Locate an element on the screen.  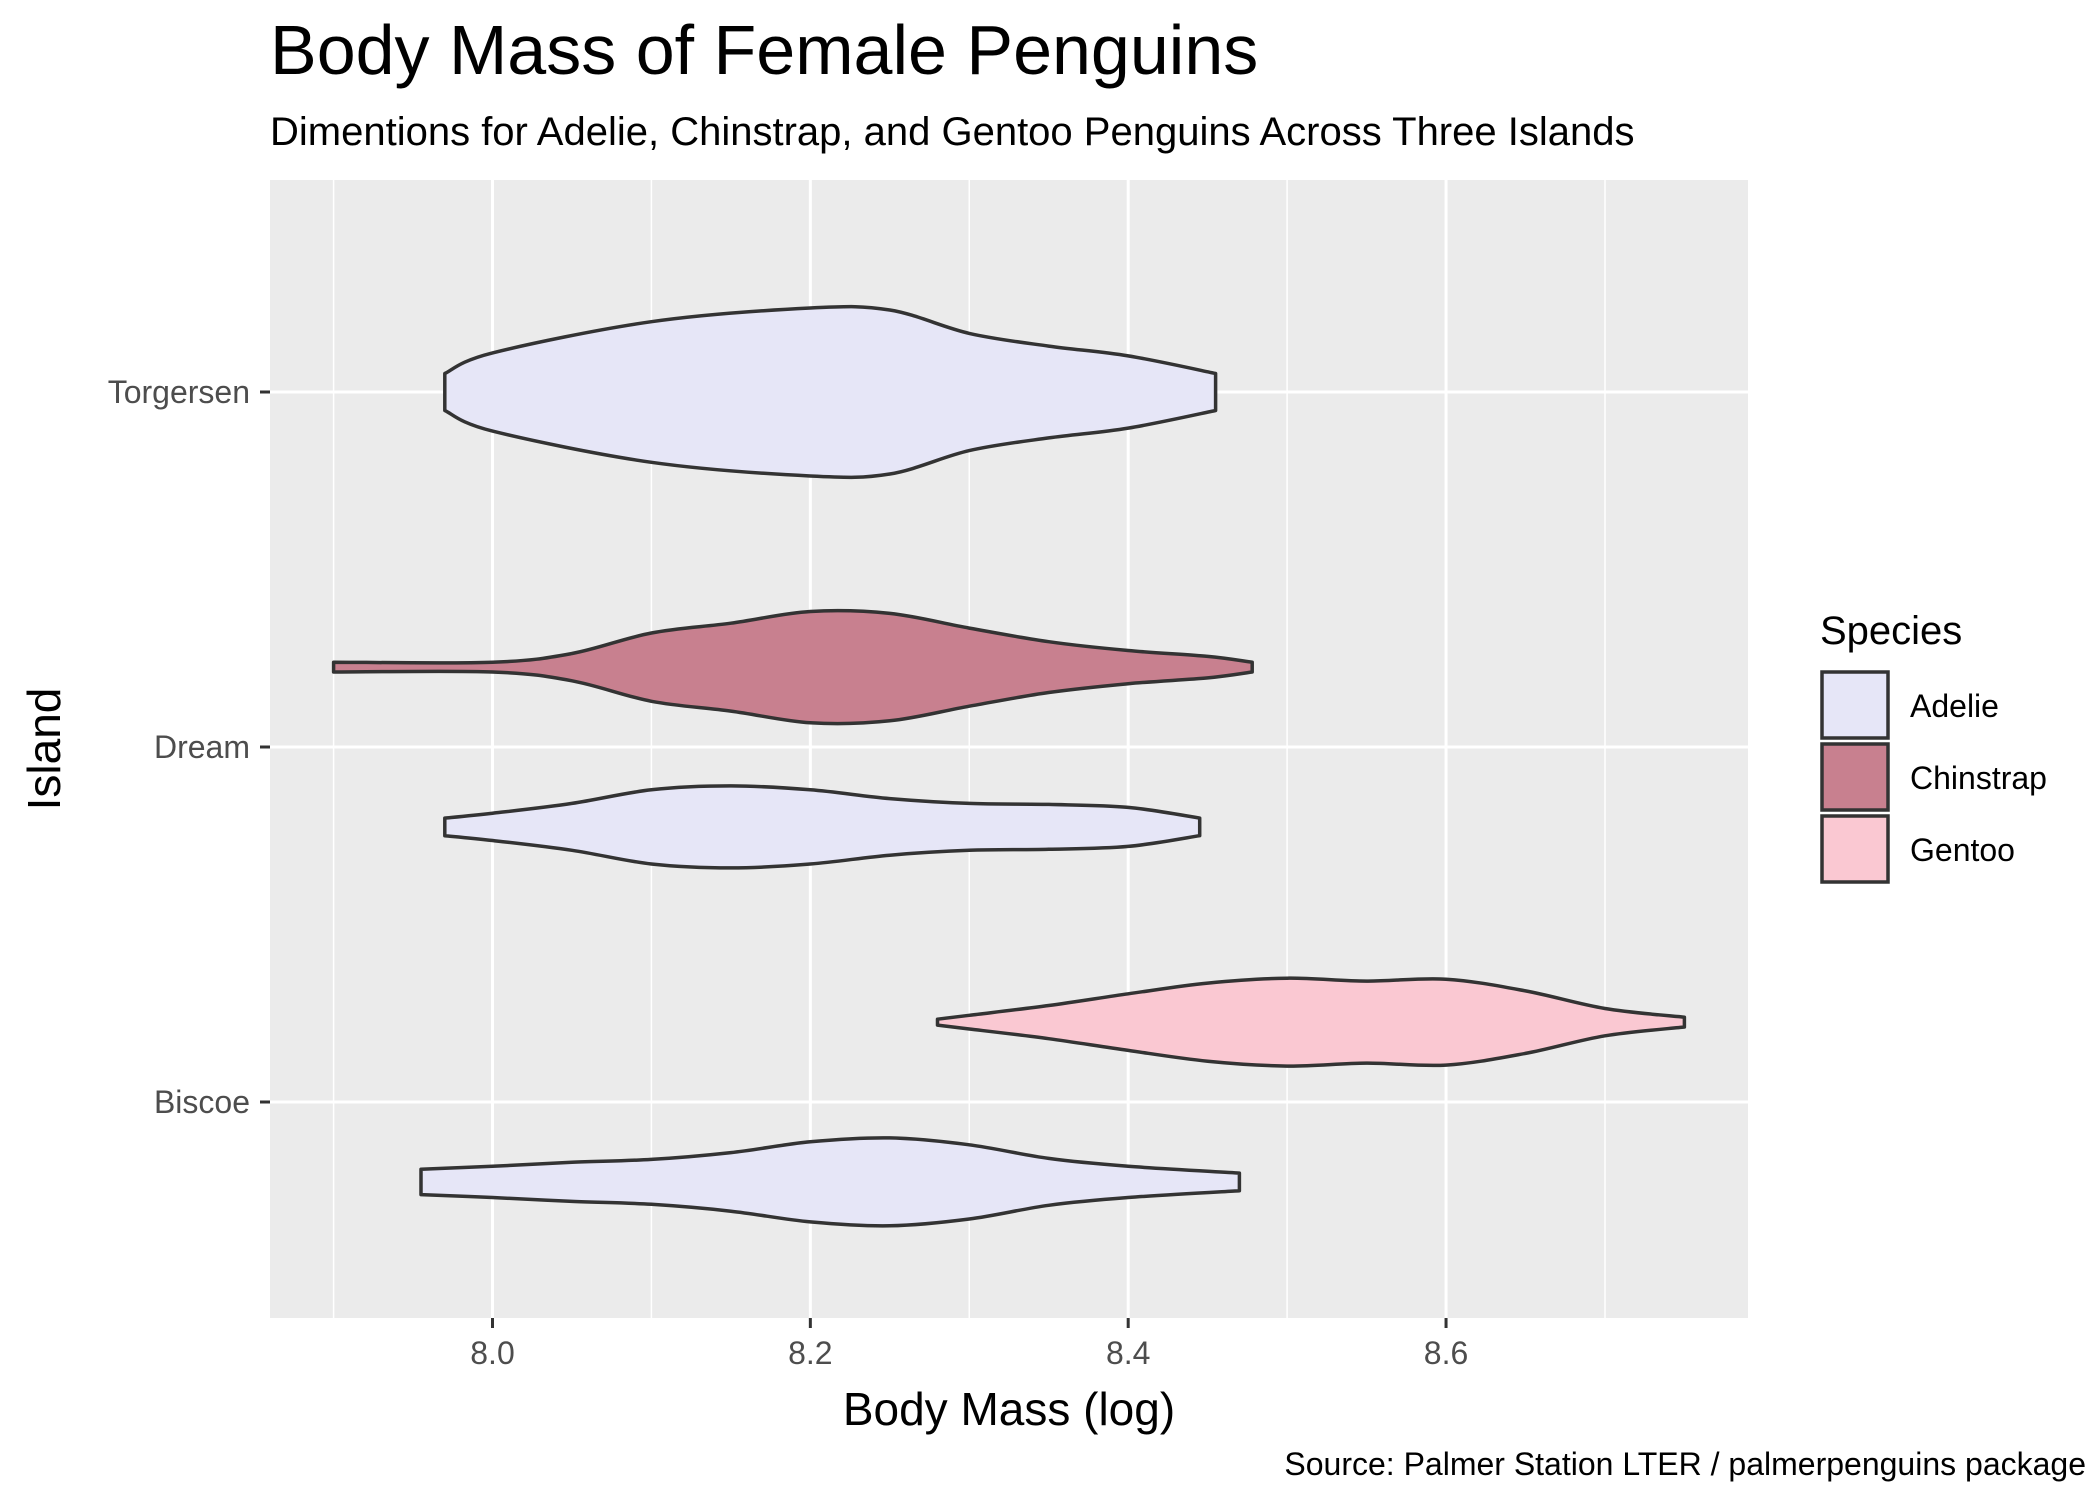
legend-key-chinstrap is located at coordinates (1855, 777).